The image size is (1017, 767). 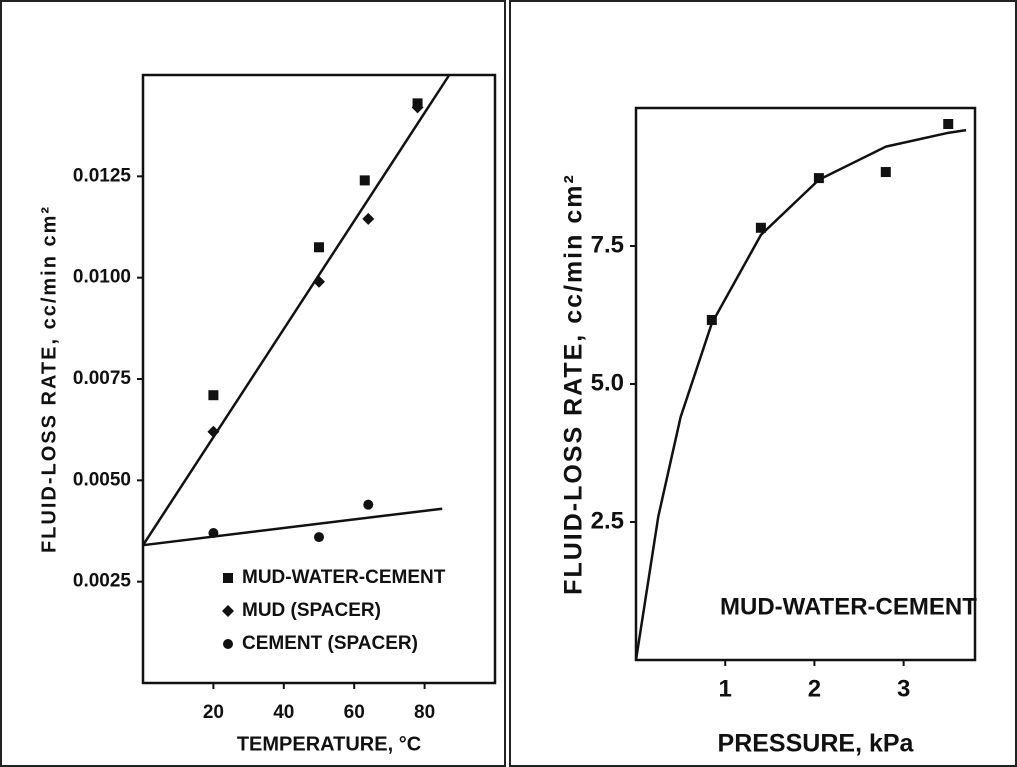 I want to click on x-tick-label: 1, so click(x=725, y=688).